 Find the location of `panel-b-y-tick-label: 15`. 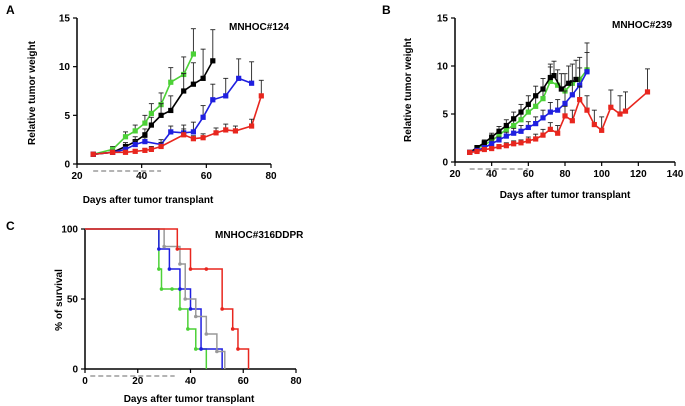

panel-b-y-tick-label: 15 is located at coordinates (443, 19).